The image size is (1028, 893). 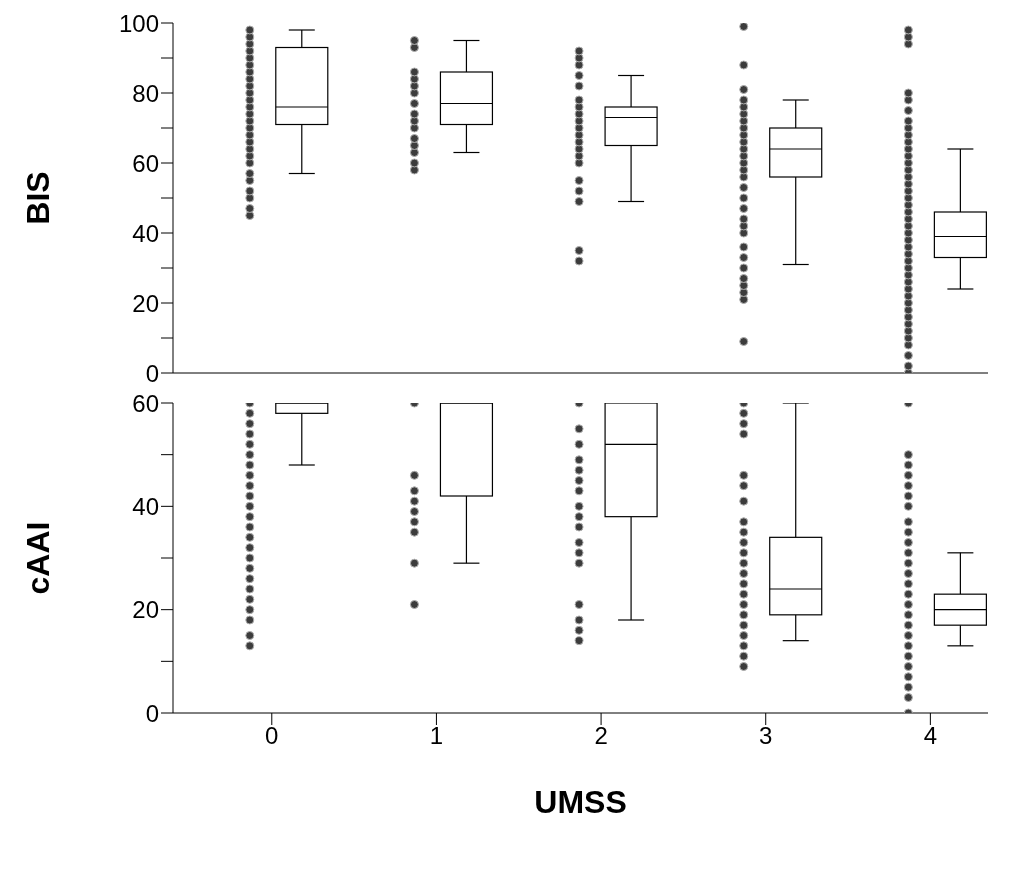 I want to click on y-axis-title: cAAI, so click(x=38, y=558).